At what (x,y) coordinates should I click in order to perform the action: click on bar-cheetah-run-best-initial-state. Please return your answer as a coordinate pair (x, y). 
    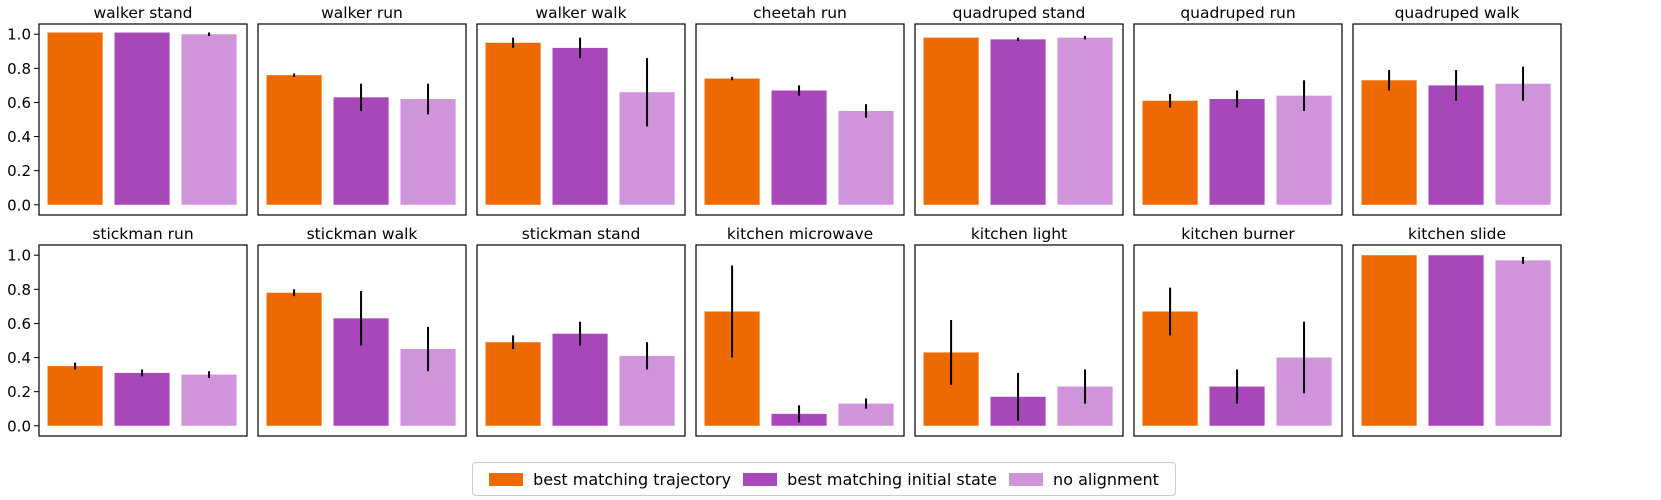
    Looking at the image, I should click on (799, 147).